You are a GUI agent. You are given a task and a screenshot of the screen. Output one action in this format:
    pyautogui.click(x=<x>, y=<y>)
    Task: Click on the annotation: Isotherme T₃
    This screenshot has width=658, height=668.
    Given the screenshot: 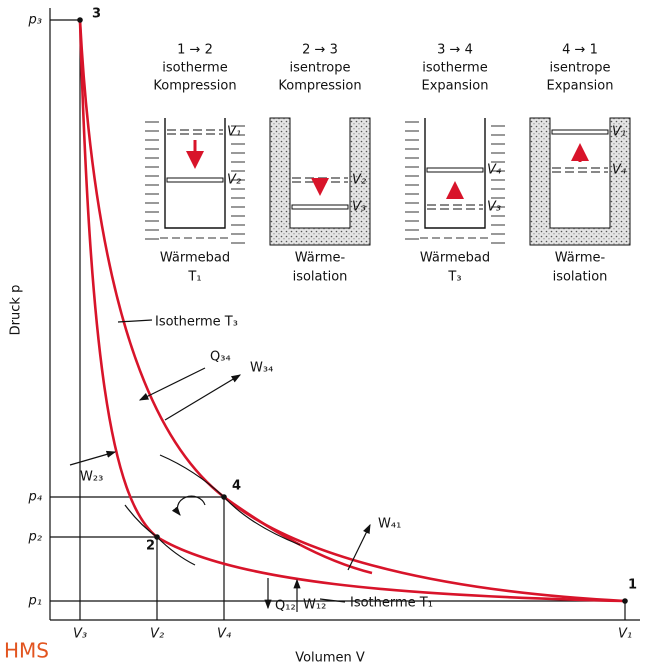 What is the action you would take?
    pyautogui.click(x=196, y=322)
    